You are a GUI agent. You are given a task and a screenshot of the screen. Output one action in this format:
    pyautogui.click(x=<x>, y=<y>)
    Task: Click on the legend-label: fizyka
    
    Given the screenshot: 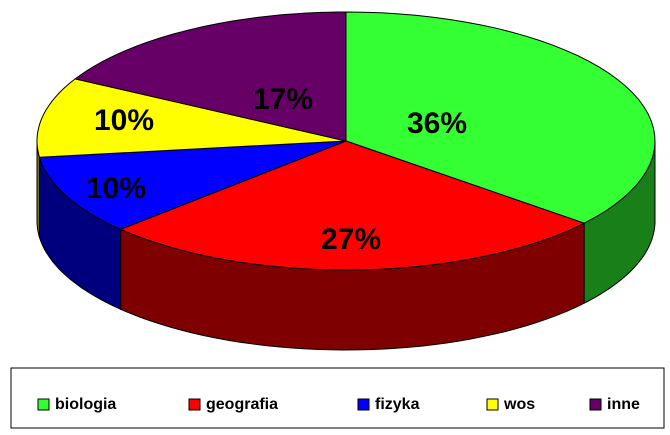 What is the action you would take?
    pyautogui.click(x=397, y=404)
    